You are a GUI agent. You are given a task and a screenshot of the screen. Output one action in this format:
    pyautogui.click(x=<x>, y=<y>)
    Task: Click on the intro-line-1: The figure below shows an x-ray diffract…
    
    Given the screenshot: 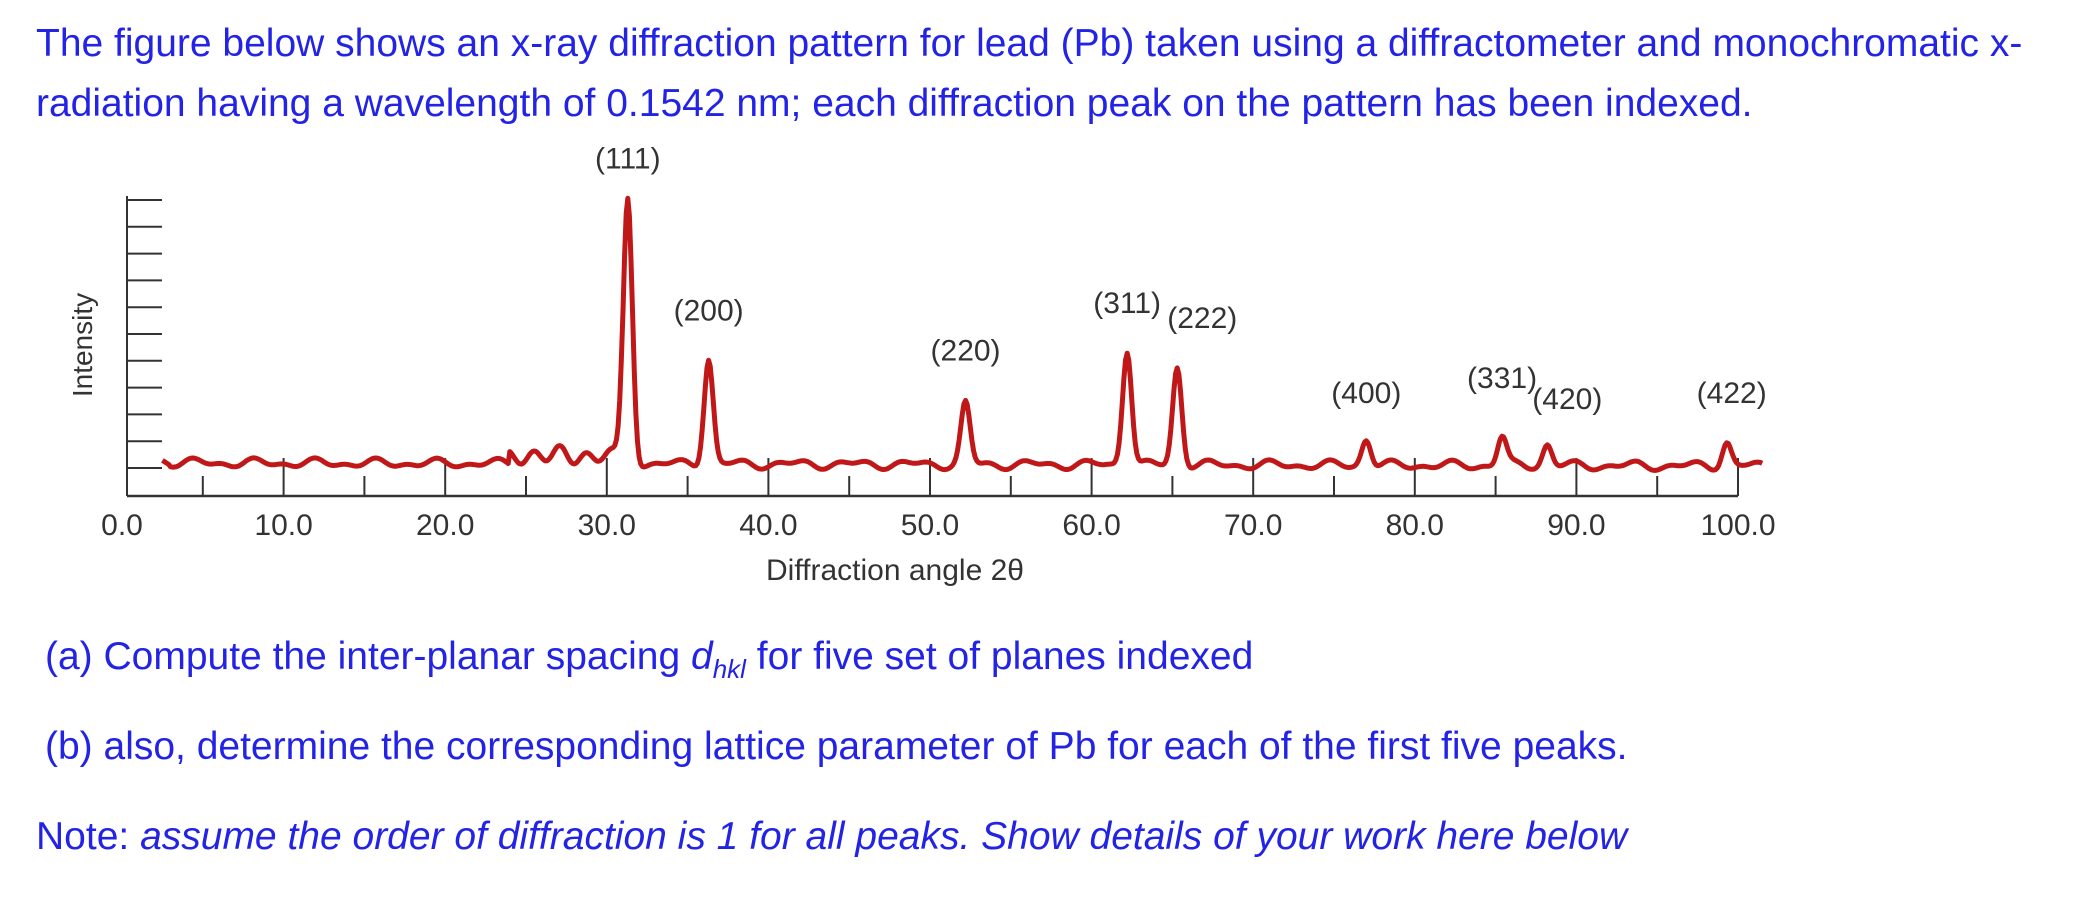 What is the action you would take?
    pyautogui.click(x=1029, y=43)
    